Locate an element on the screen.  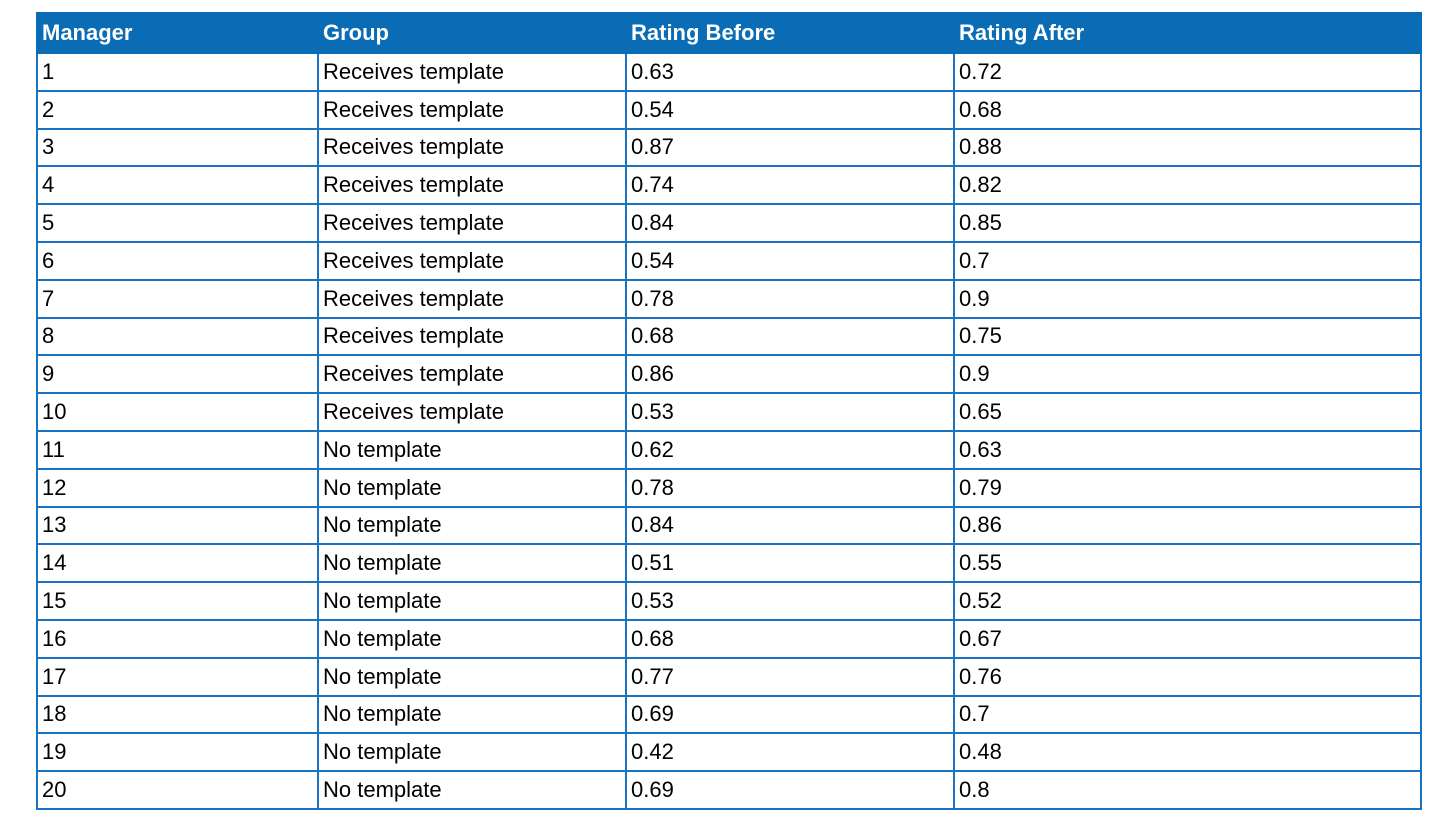
table-row: 18 No template 0.69 0.7 is located at coordinates (729, 714).